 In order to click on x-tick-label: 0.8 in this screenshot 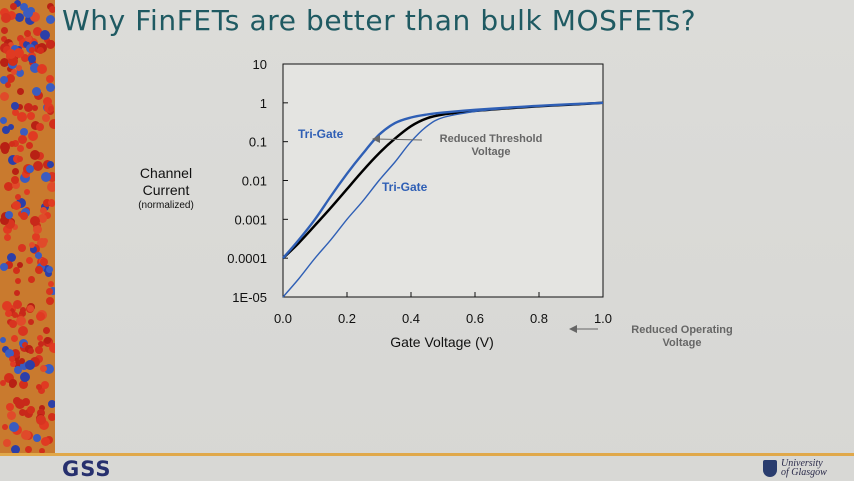, I will do `click(539, 318)`.